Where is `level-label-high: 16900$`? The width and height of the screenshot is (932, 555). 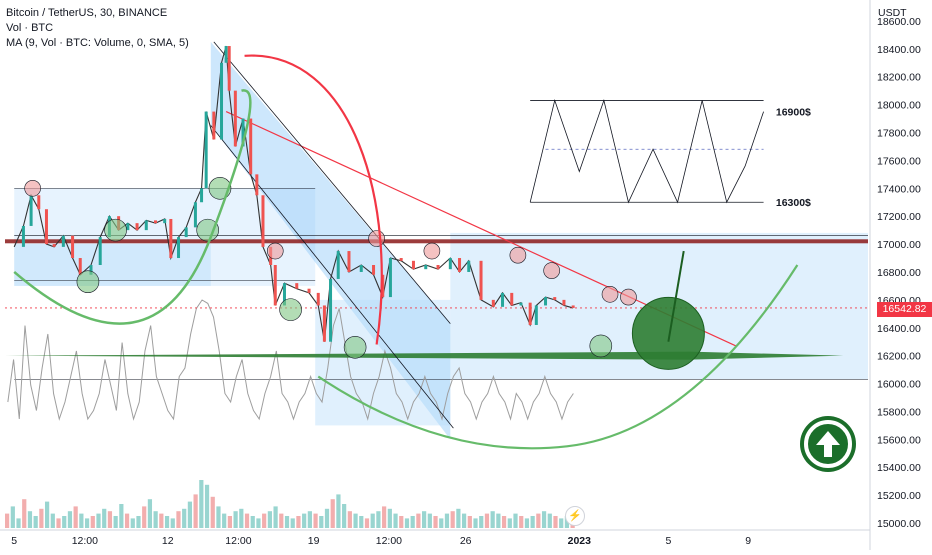
level-label-high: 16900$ is located at coordinates (793, 112).